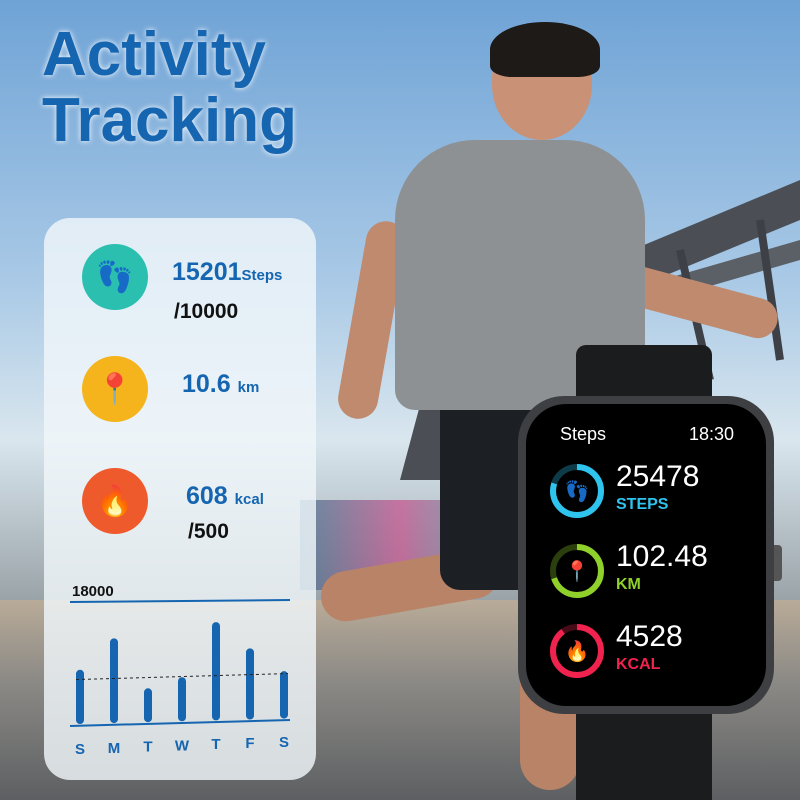  I want to click on distance-value: 10.6 km, so click(220, 384).